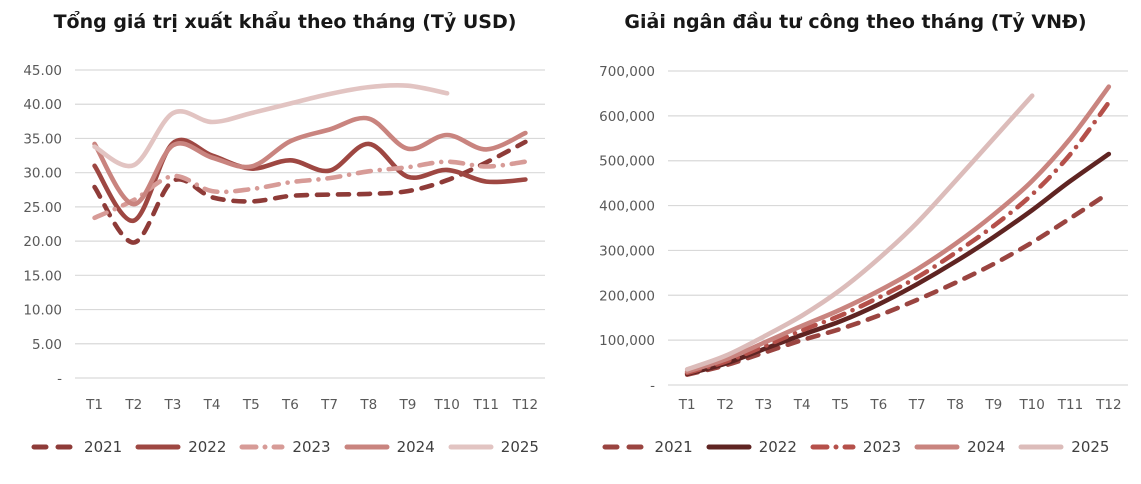 The image size is (1141, 484). I want to click on y-tick-label: 500,000, so click(627, 162).